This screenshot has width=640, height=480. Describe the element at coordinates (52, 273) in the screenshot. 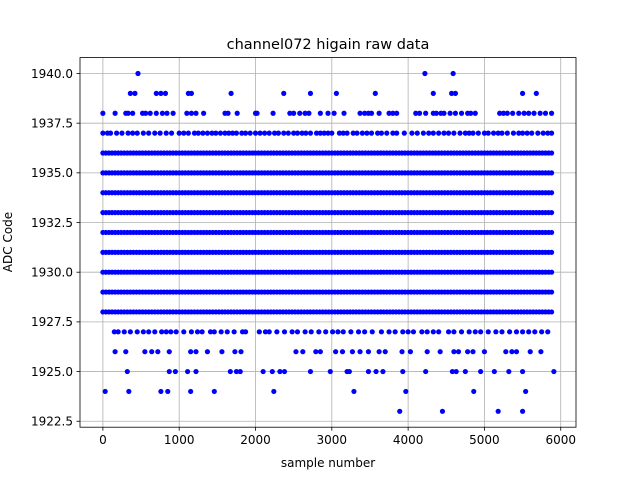

I see `y-tick-label: 1930.0` at that location.